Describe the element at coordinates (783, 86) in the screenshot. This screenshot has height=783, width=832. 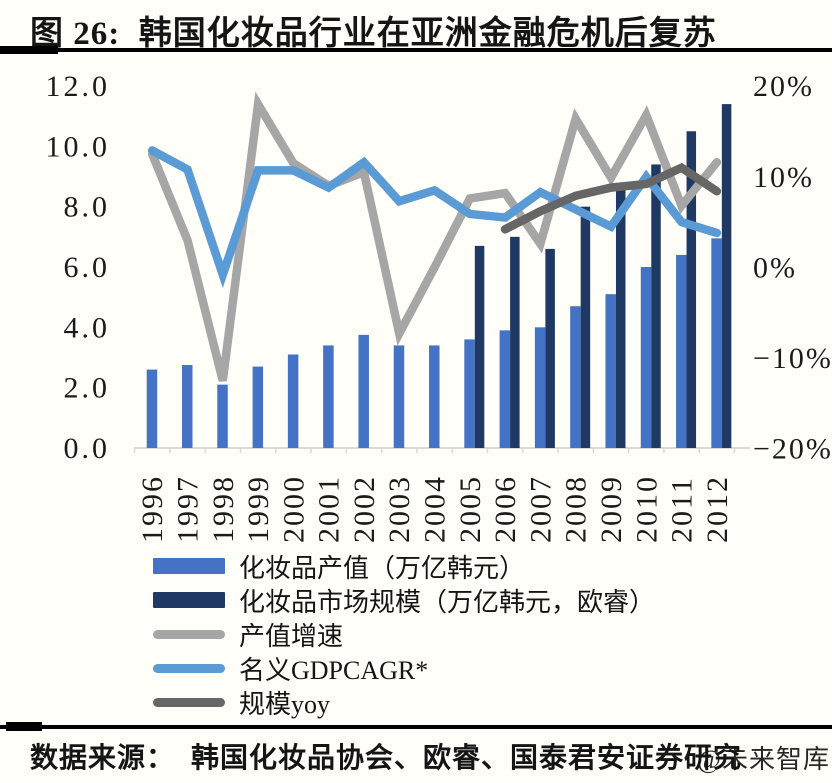
I see `y-axis-label-right: 20%` at that location.